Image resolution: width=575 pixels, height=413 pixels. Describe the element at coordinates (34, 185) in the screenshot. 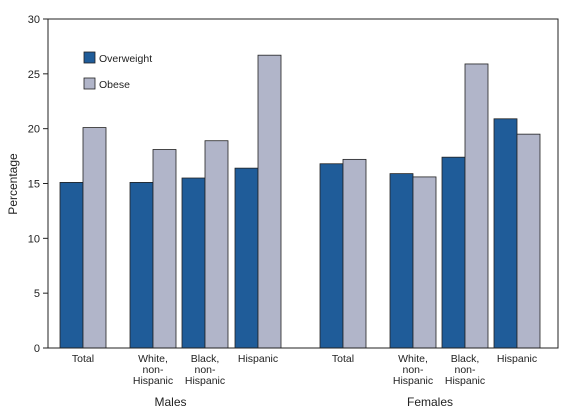

I see `y-tick-label: 15` at that location.